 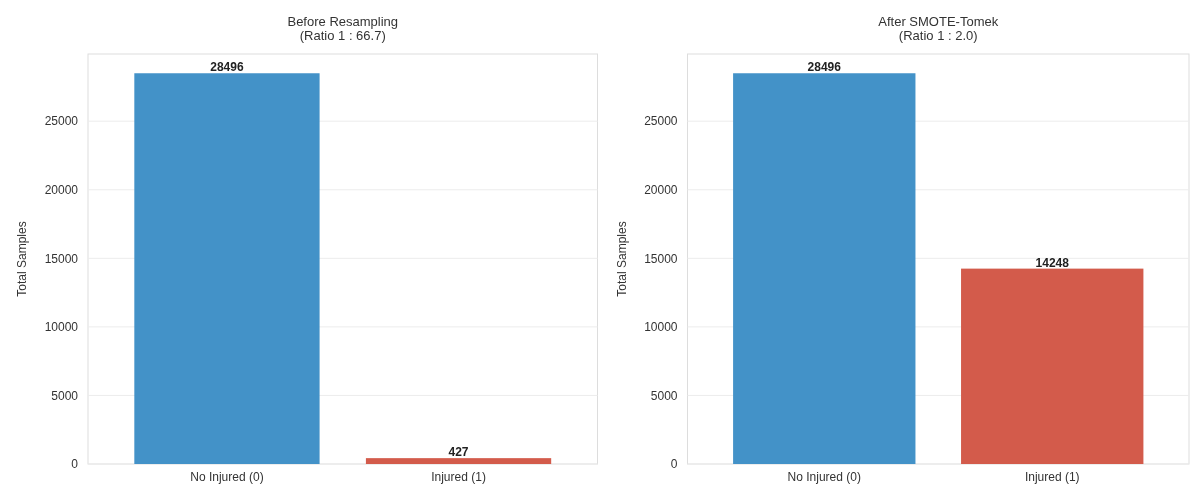 What do you see at coordinates (938, 28) in the screenshot?
I see `chart-title: After SMOTE-Tomek (Ratio 1 : 2.0)` at bounding box center [938, 28].